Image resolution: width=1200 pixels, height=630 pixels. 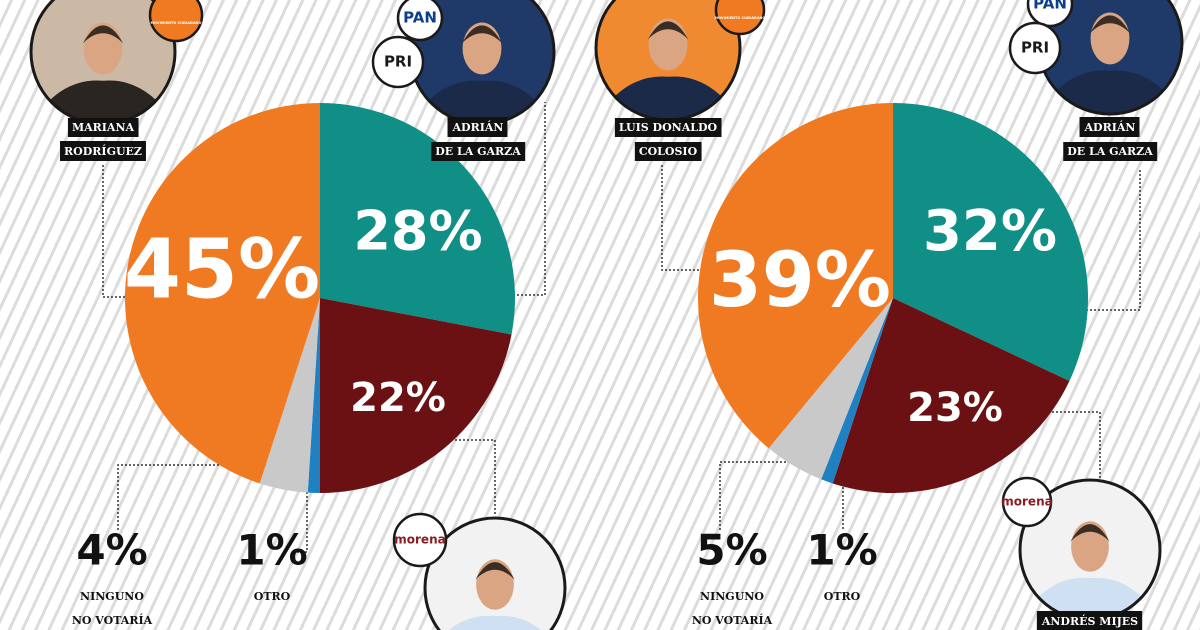 What do you see at coordinates (955, 408) in the screenshot?
I see `value-label: 23%` at bounding box center [955, 408].